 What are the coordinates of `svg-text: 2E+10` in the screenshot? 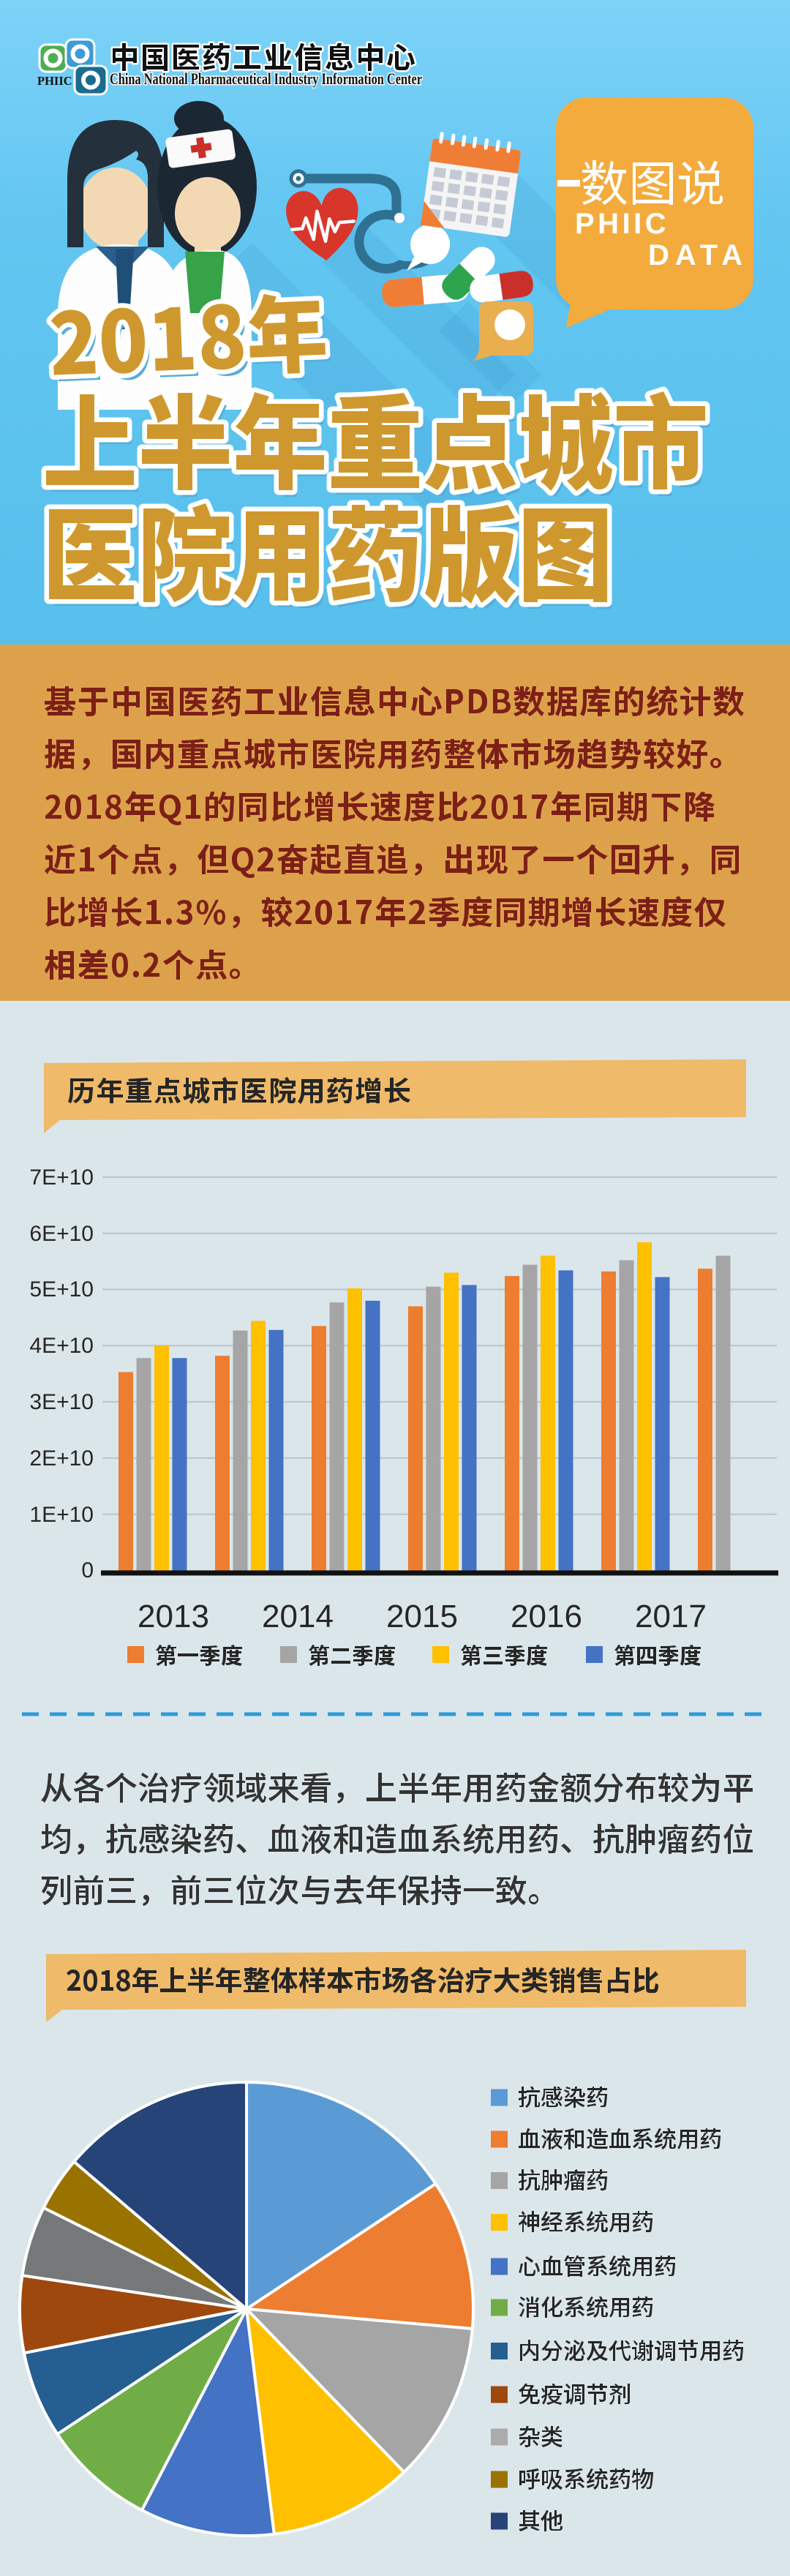 It's located at (62, 1458).